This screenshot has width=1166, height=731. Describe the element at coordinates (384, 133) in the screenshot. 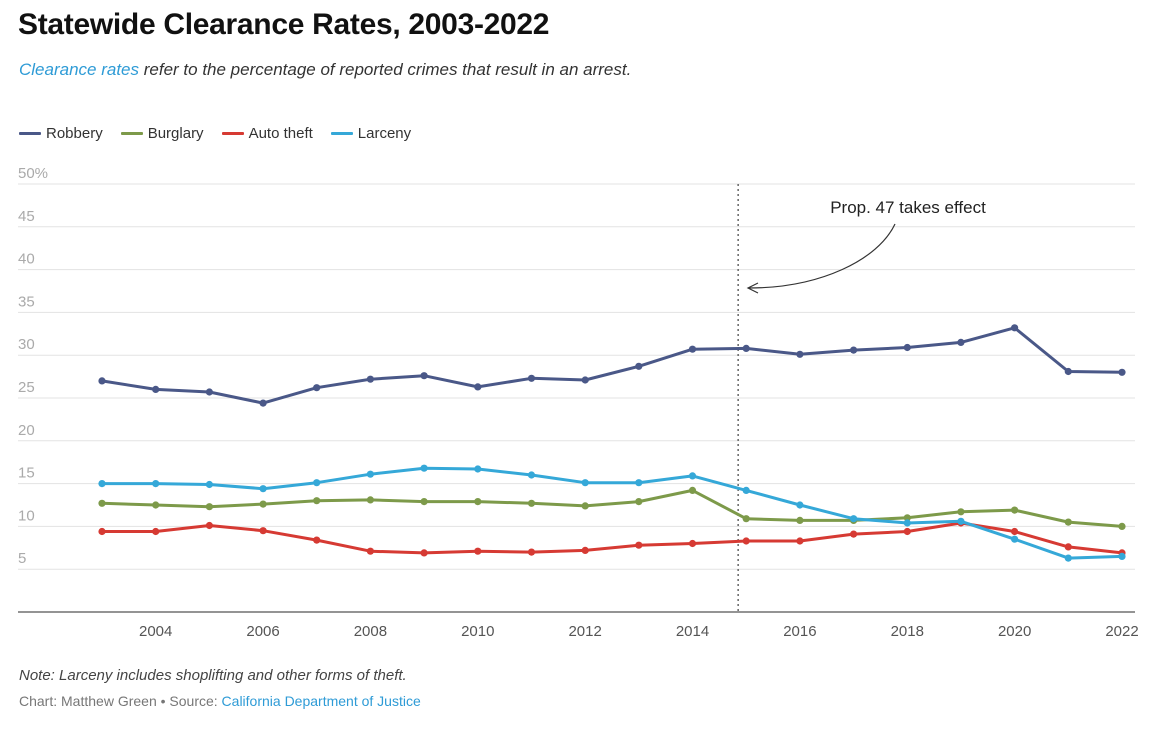

I see `legend-label-larceny: Larceny` at that location.